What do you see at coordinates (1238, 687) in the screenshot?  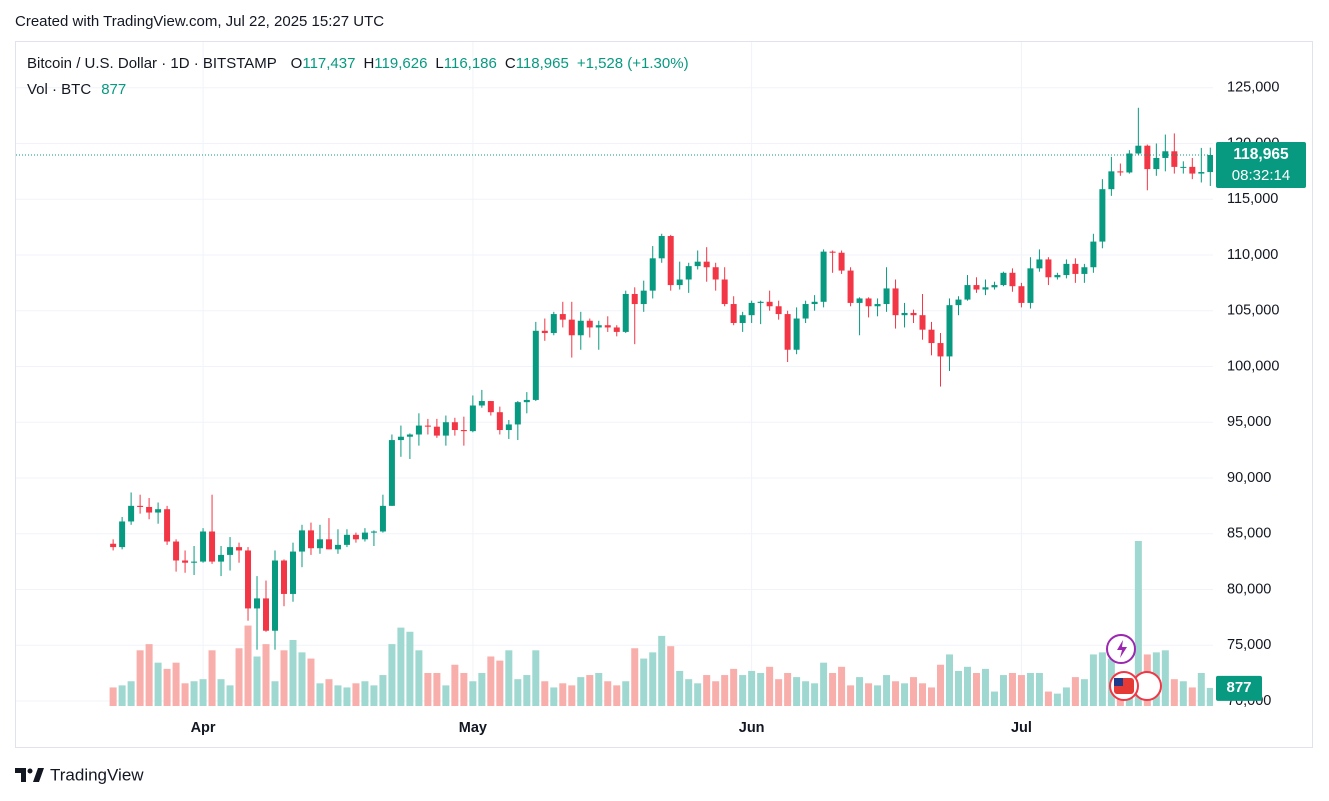 I see `volume-tag-label: 877` at bounding box center [1238, 687].